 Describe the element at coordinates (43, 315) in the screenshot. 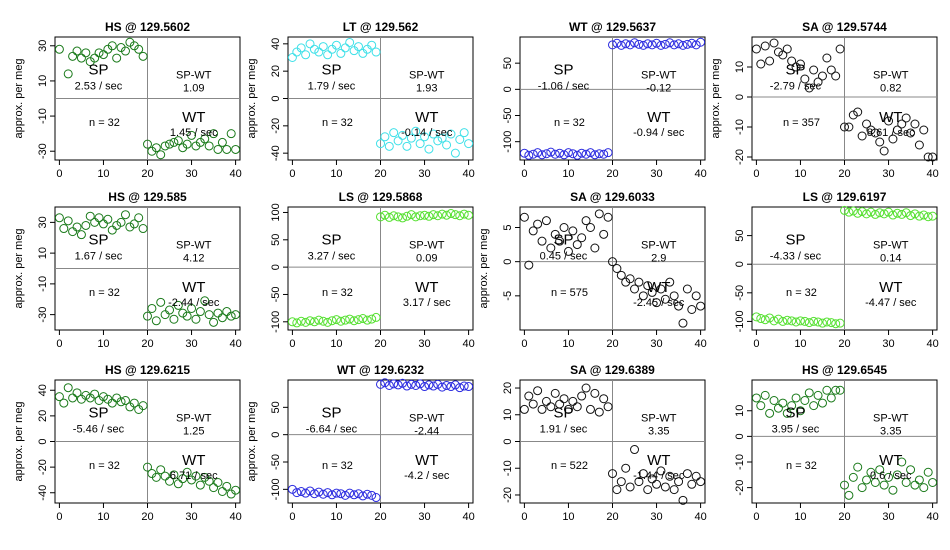

I see `y-tick-label: -30` at that location.